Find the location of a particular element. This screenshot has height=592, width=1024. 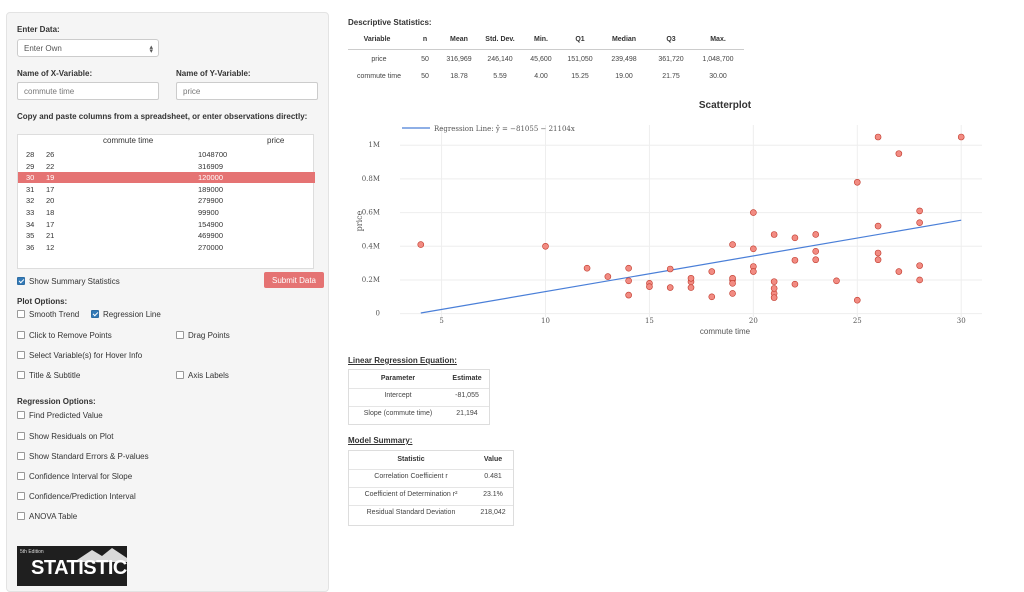

sheet-cell-x: 22 is located at coordinates (50, 166).